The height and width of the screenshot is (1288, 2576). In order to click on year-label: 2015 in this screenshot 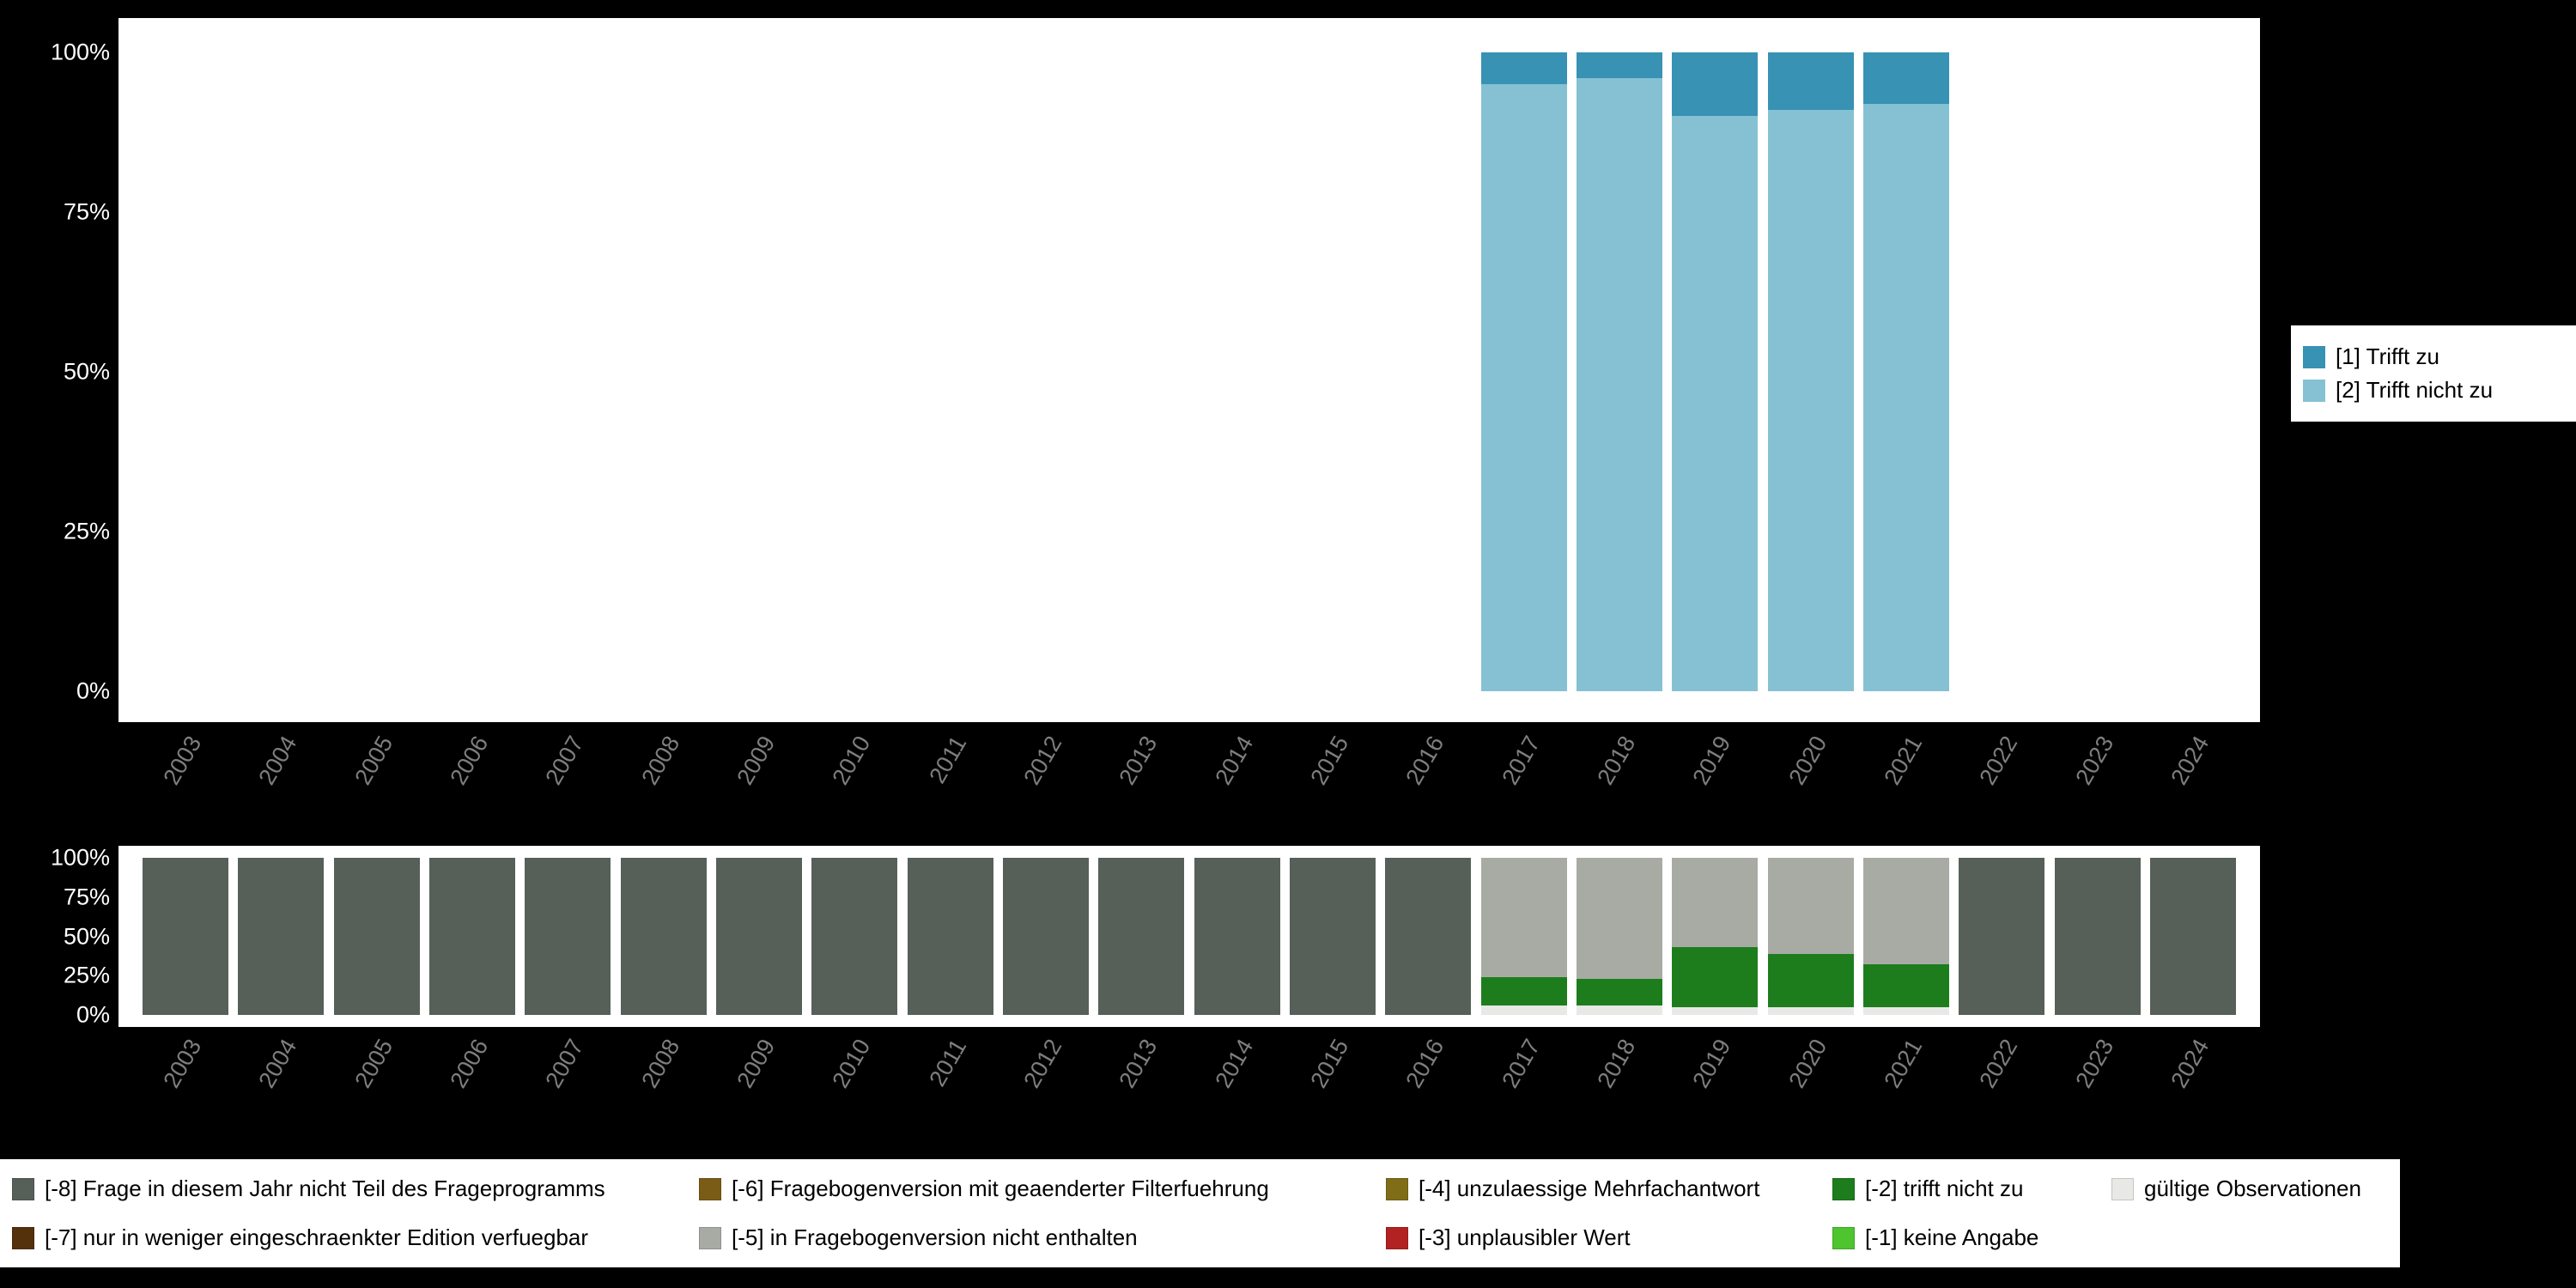, I will do `click(1330, 1064)`.